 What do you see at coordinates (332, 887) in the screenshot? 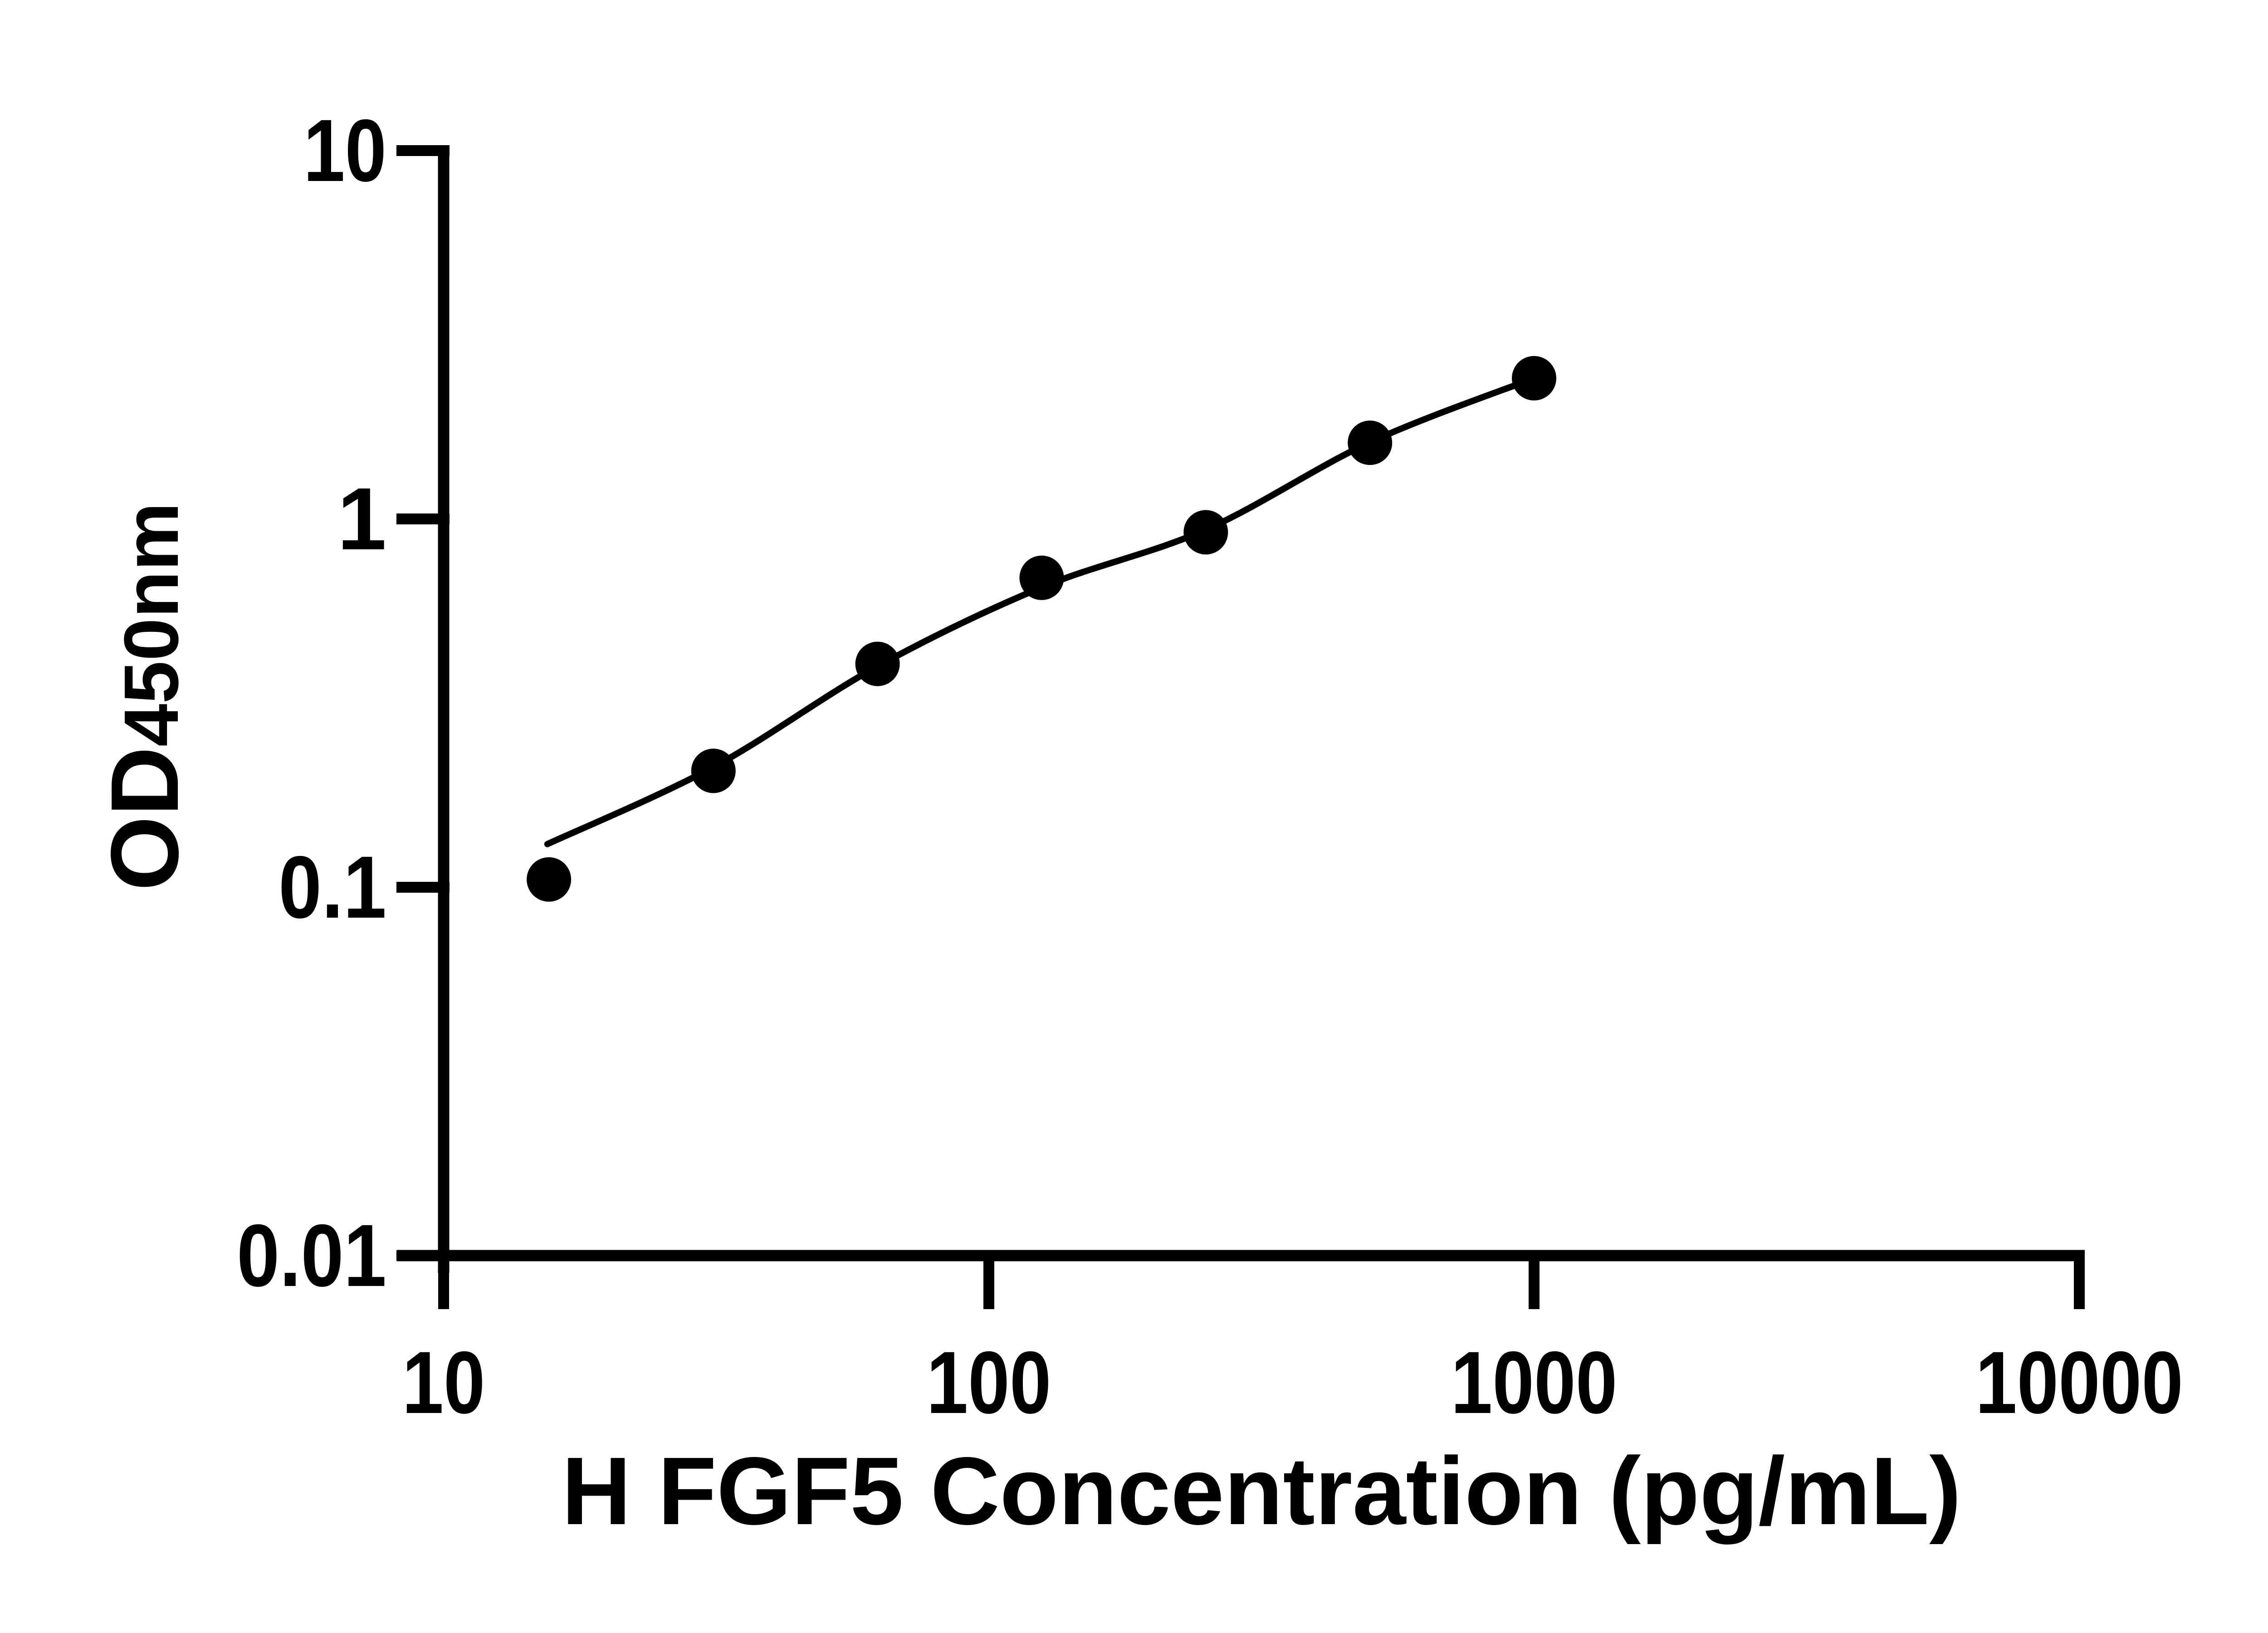
I see `y-tick-label-0.1: 0.1` at bounding box center [332, 887].